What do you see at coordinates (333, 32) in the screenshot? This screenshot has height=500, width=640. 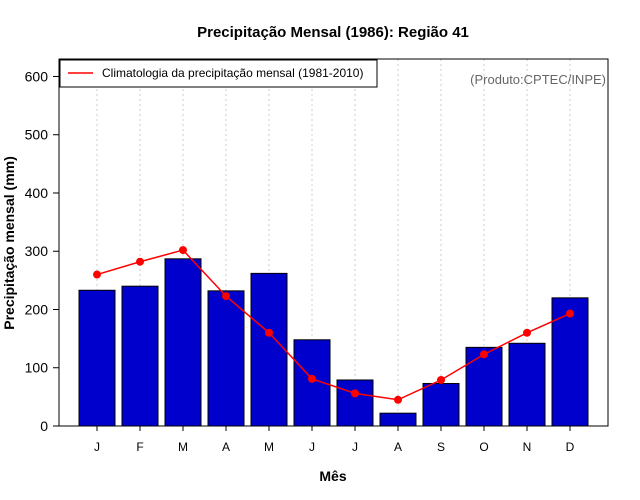 I see `chart-title: Precipitação Mensal (1986): Região 41` at bounding box center [333, 32].